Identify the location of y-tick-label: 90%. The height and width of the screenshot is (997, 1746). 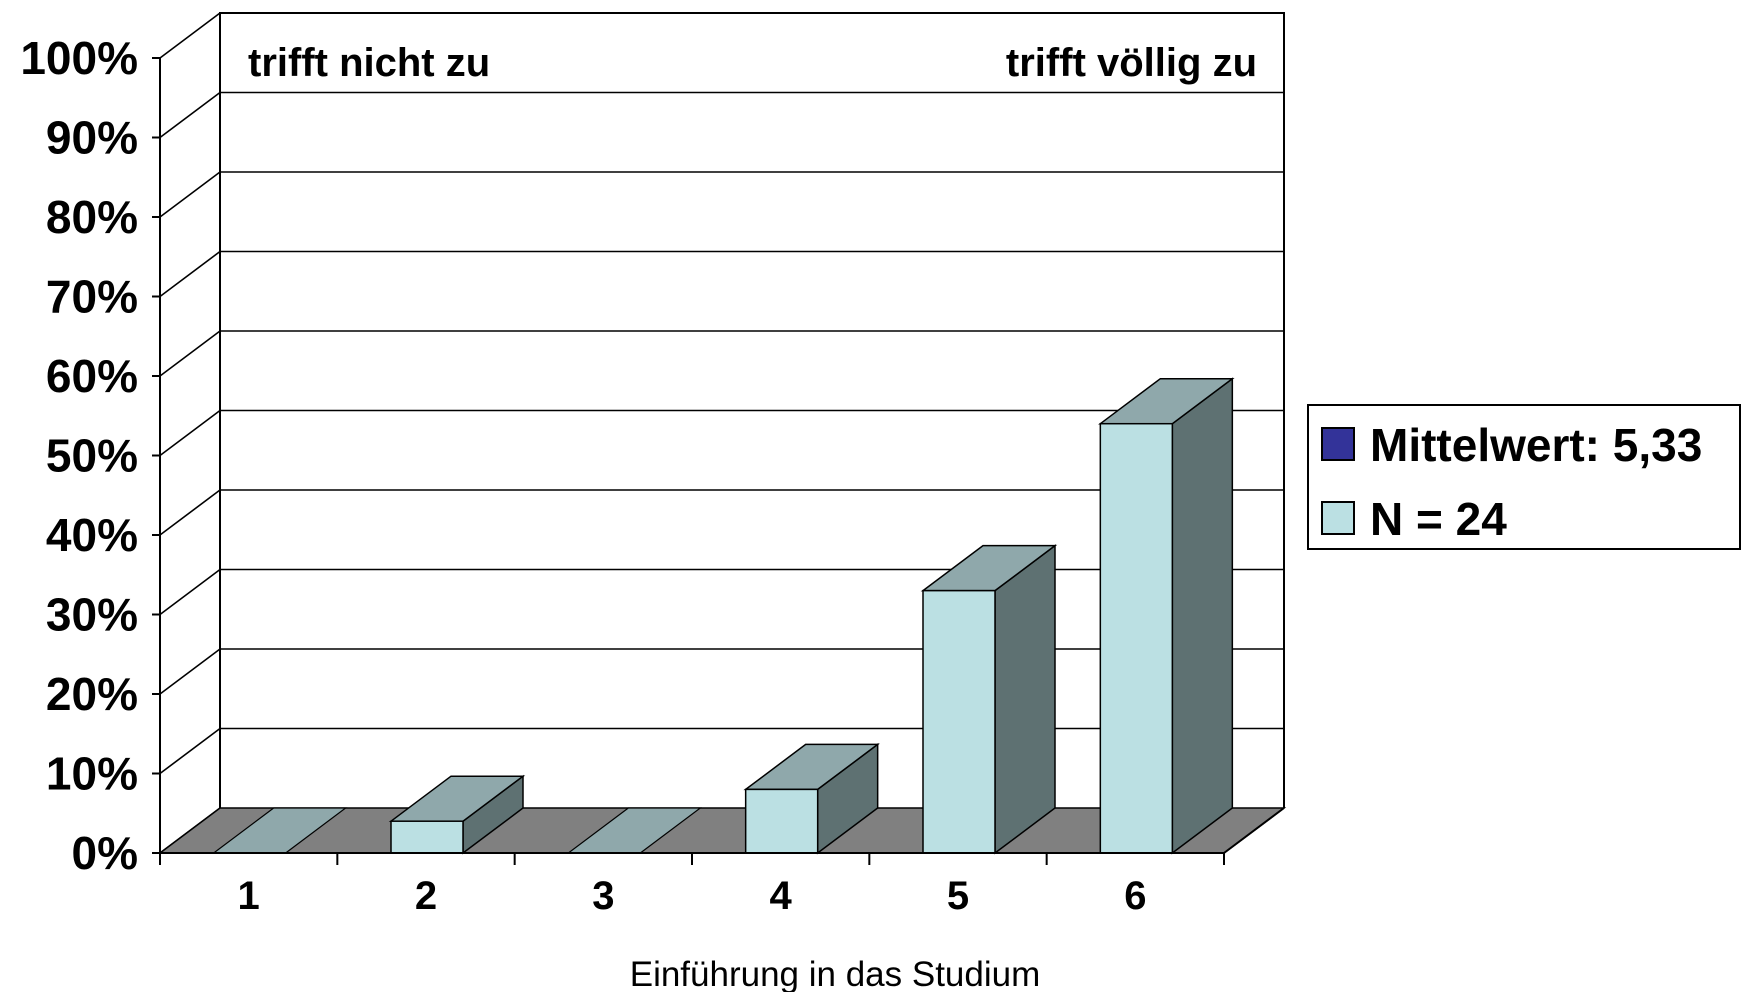
(92, 138).